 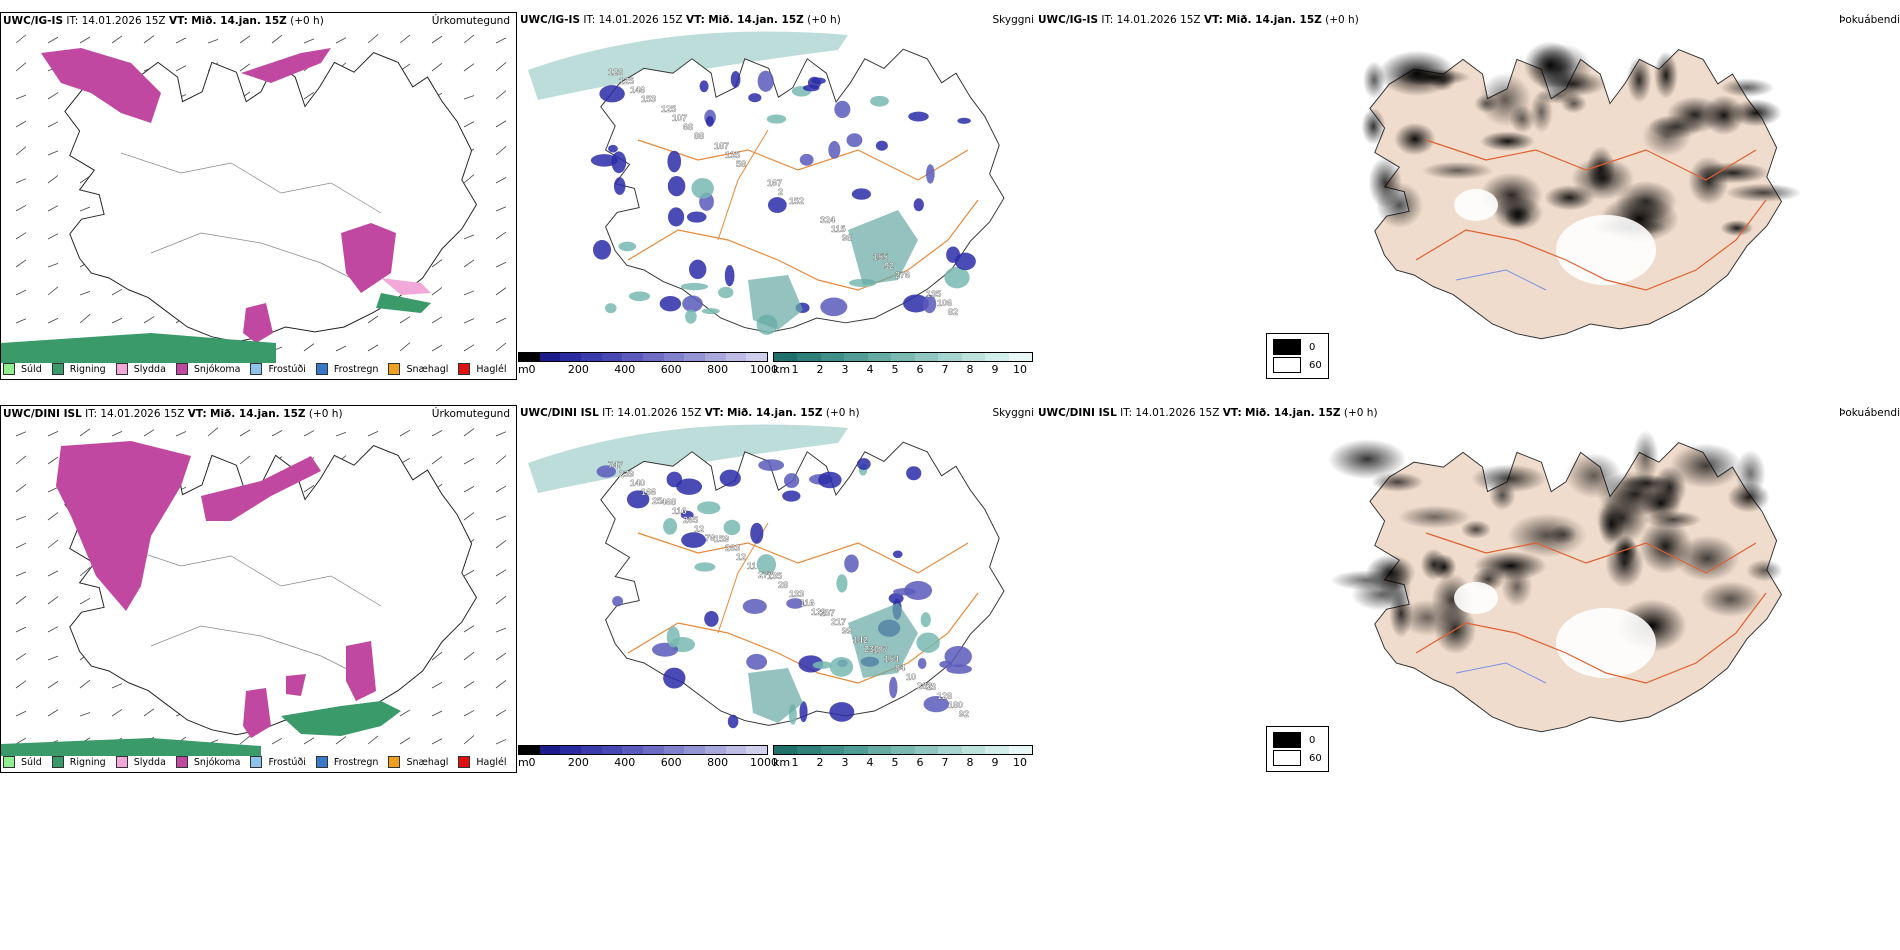 What do you see at coordinates (1077, 413) in the screenshot?
I see `model-name: UWC/DINI ISL` at bounding box center [1077, 413].